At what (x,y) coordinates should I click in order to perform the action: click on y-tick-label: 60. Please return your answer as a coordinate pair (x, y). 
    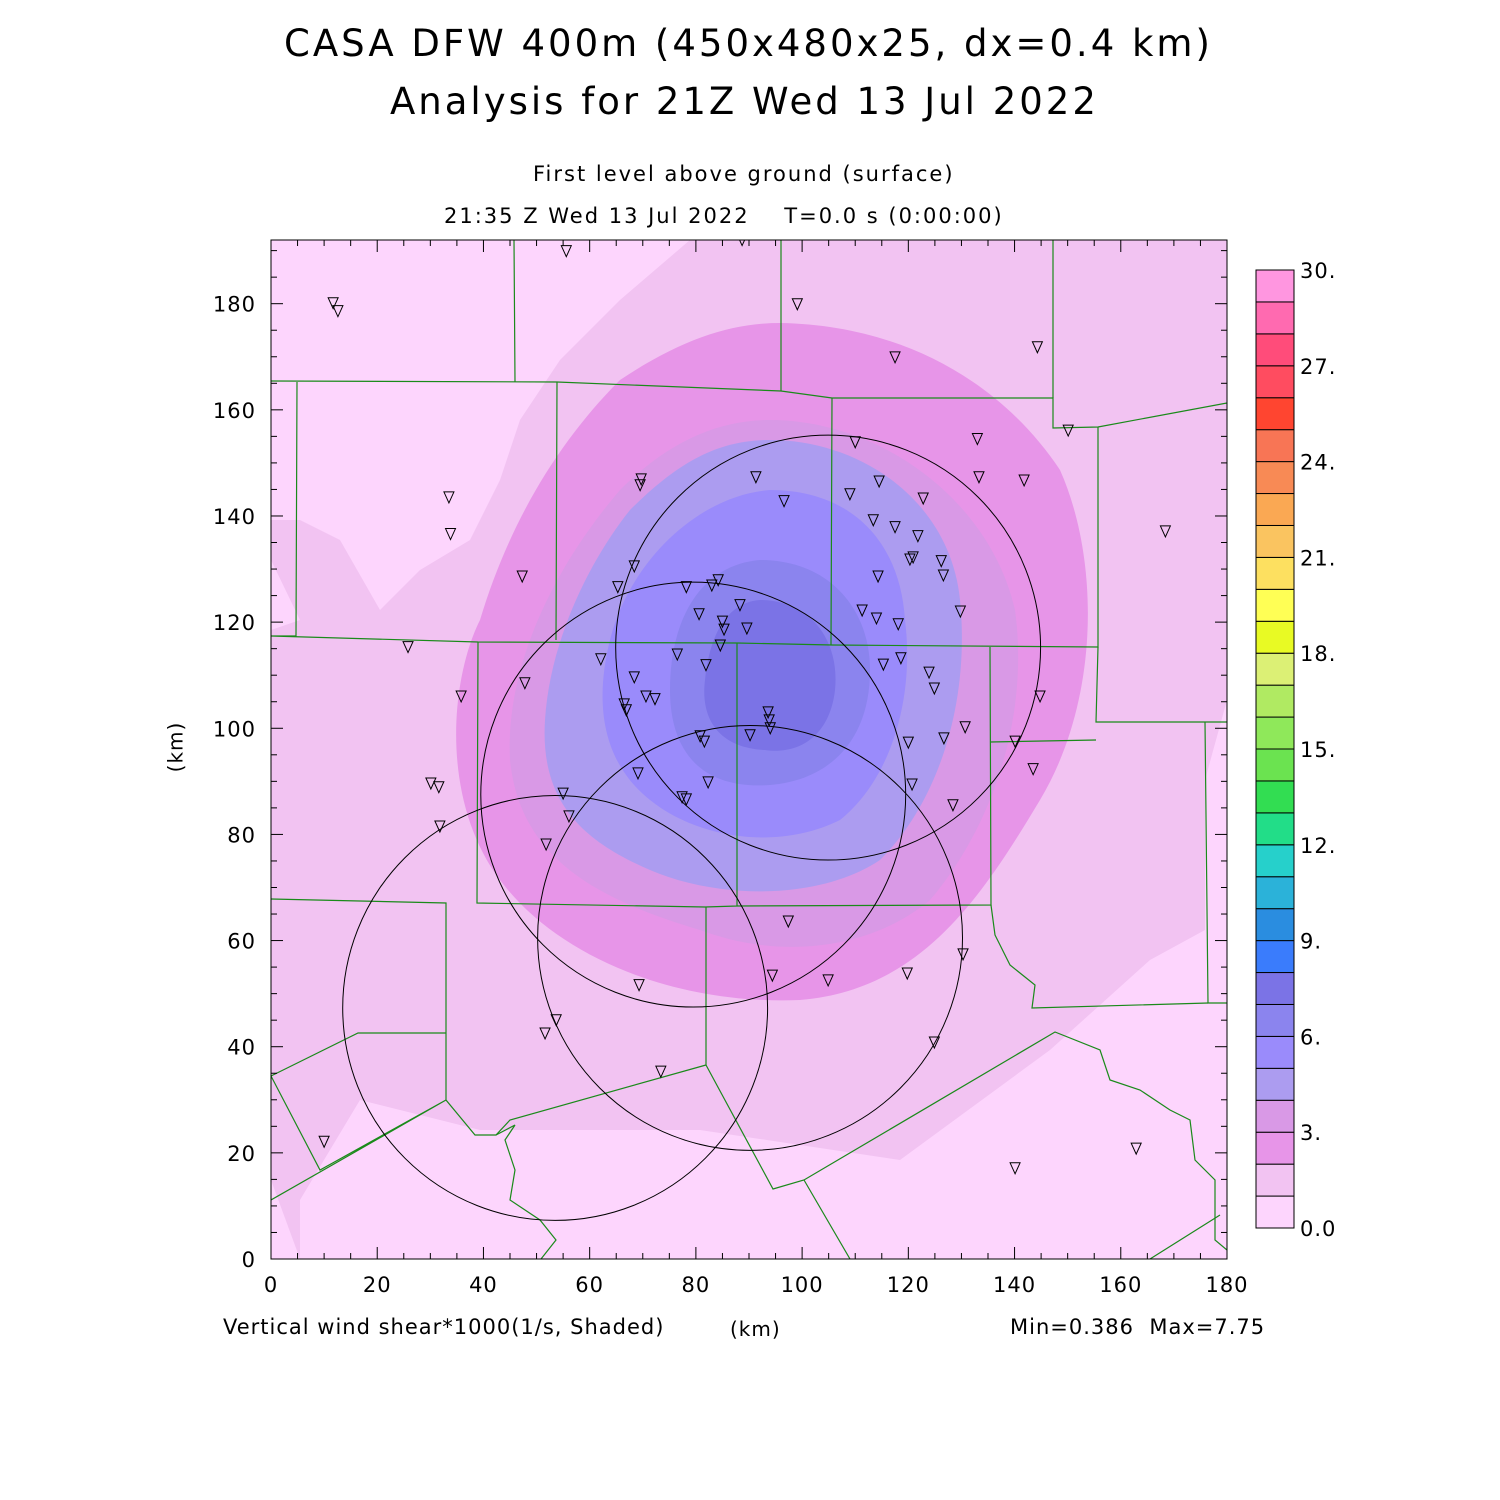
    Looking at the image, I should click on (241, 942).